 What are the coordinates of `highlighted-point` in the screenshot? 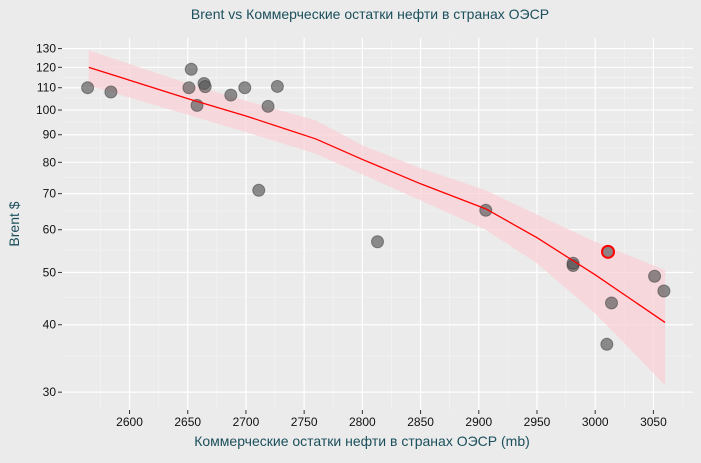 It's located at (608, 251).